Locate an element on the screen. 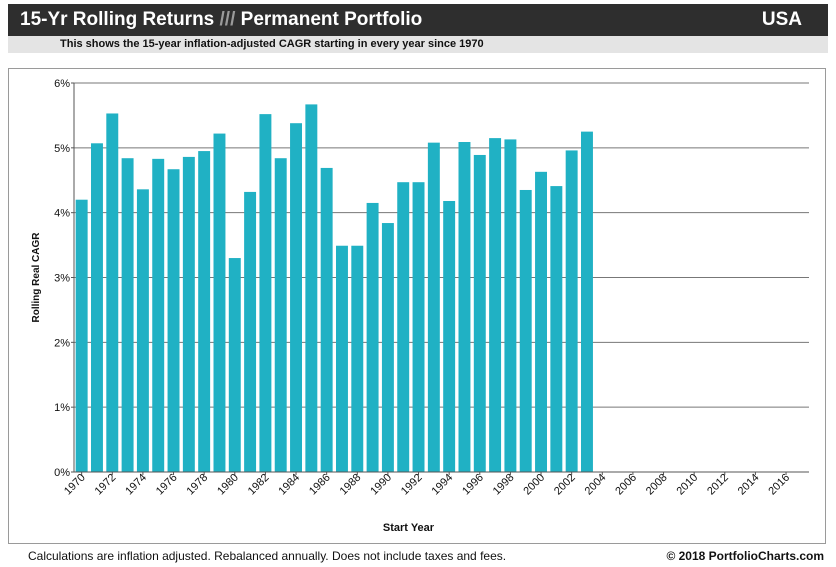 The height and width of the screenshot is (567, 836). bar-2000 is located at coordinates (541, 321).